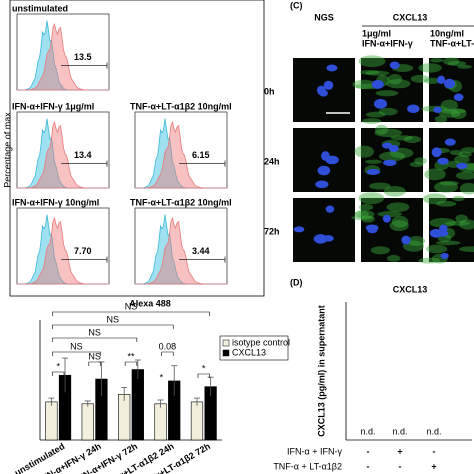 The width and height of the screenshot is (474, 474). What do you see at coordinates (201, 155) in the screenshot?
I see `gate-value: 6.15` at bounding box center [201, 155].